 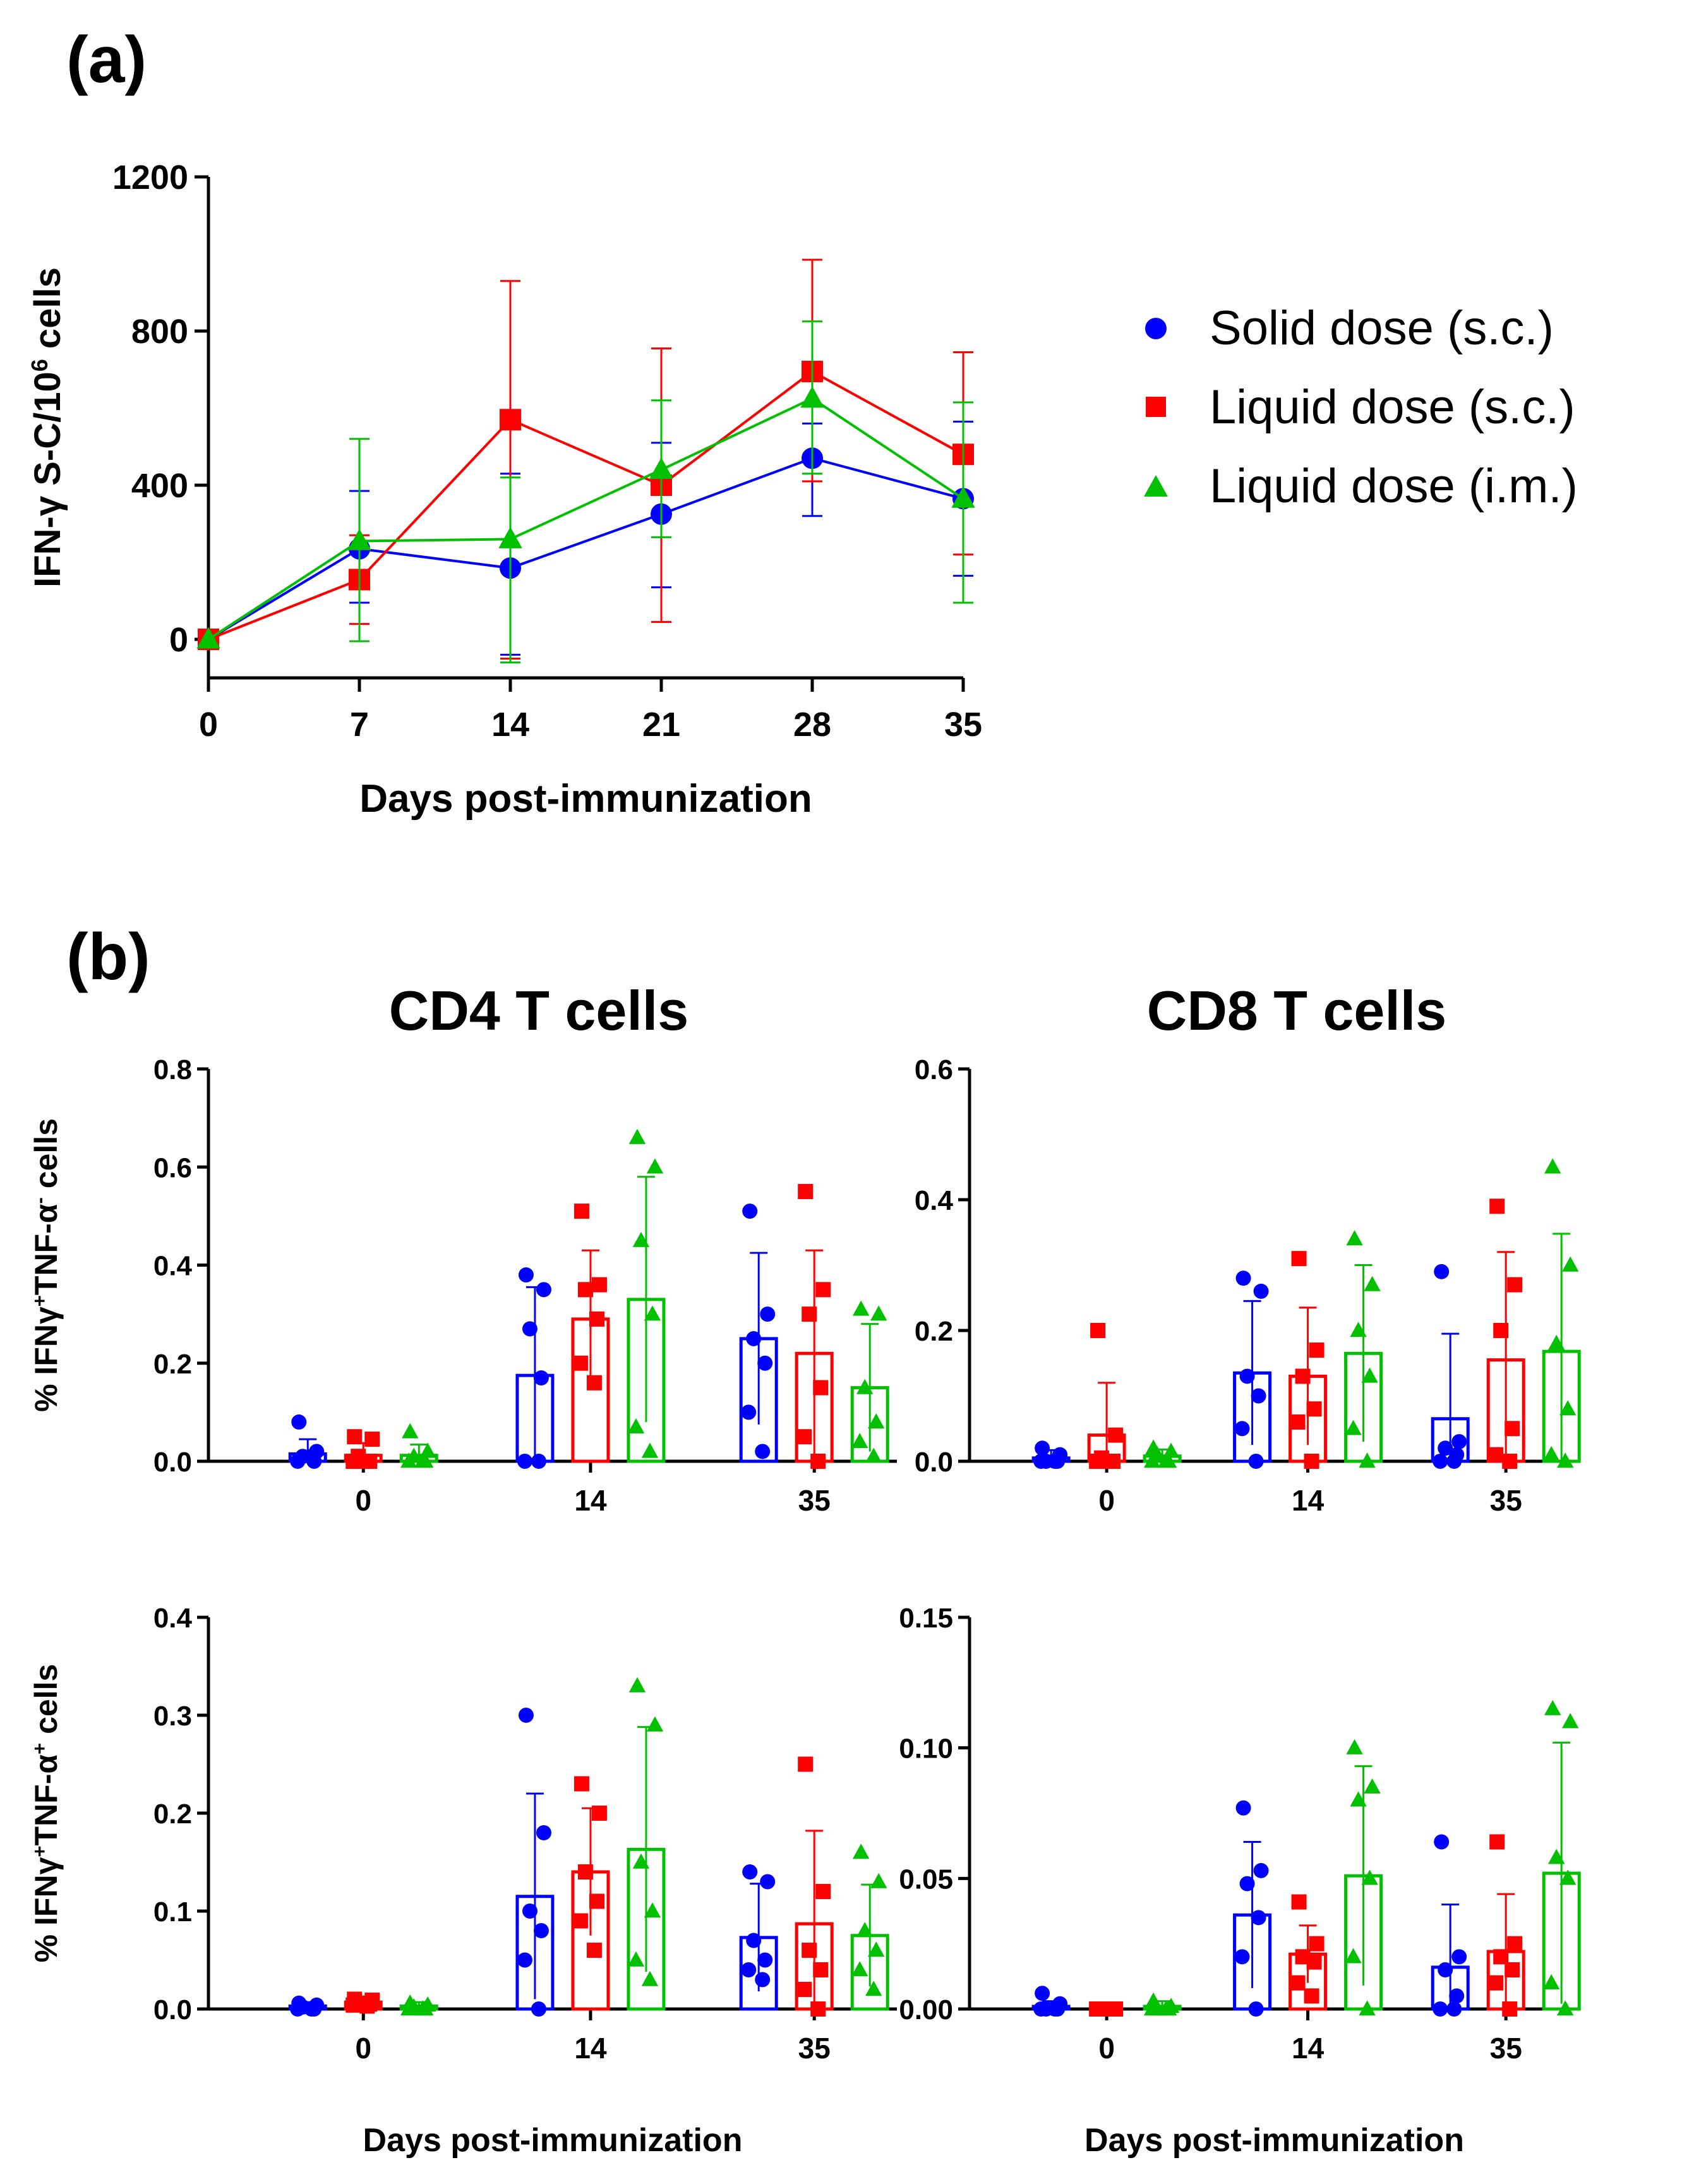 What do you see at coordinates (1393, 407) in the screenshot?
I see `legend-label-liquid-sc: Liquid dose (s.c.)` at bounding box center [1393, 407].